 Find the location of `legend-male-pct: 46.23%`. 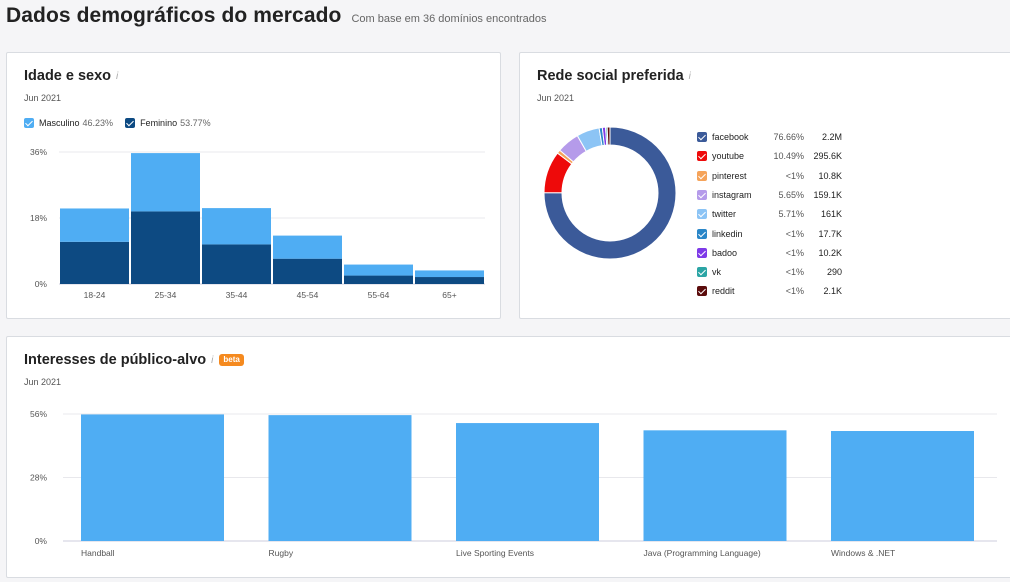

legend-male-pct: 46.23% is located at coordinates (98, 123).